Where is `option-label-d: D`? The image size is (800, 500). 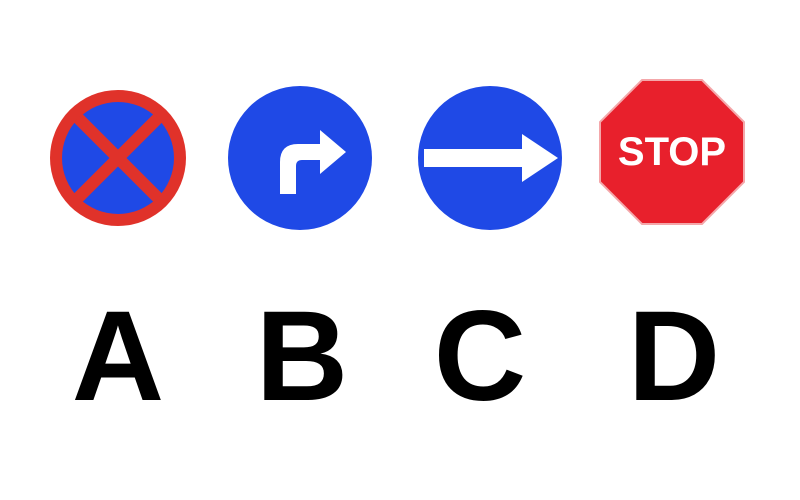
option-label-d: D is located at coordinates (674, 356).